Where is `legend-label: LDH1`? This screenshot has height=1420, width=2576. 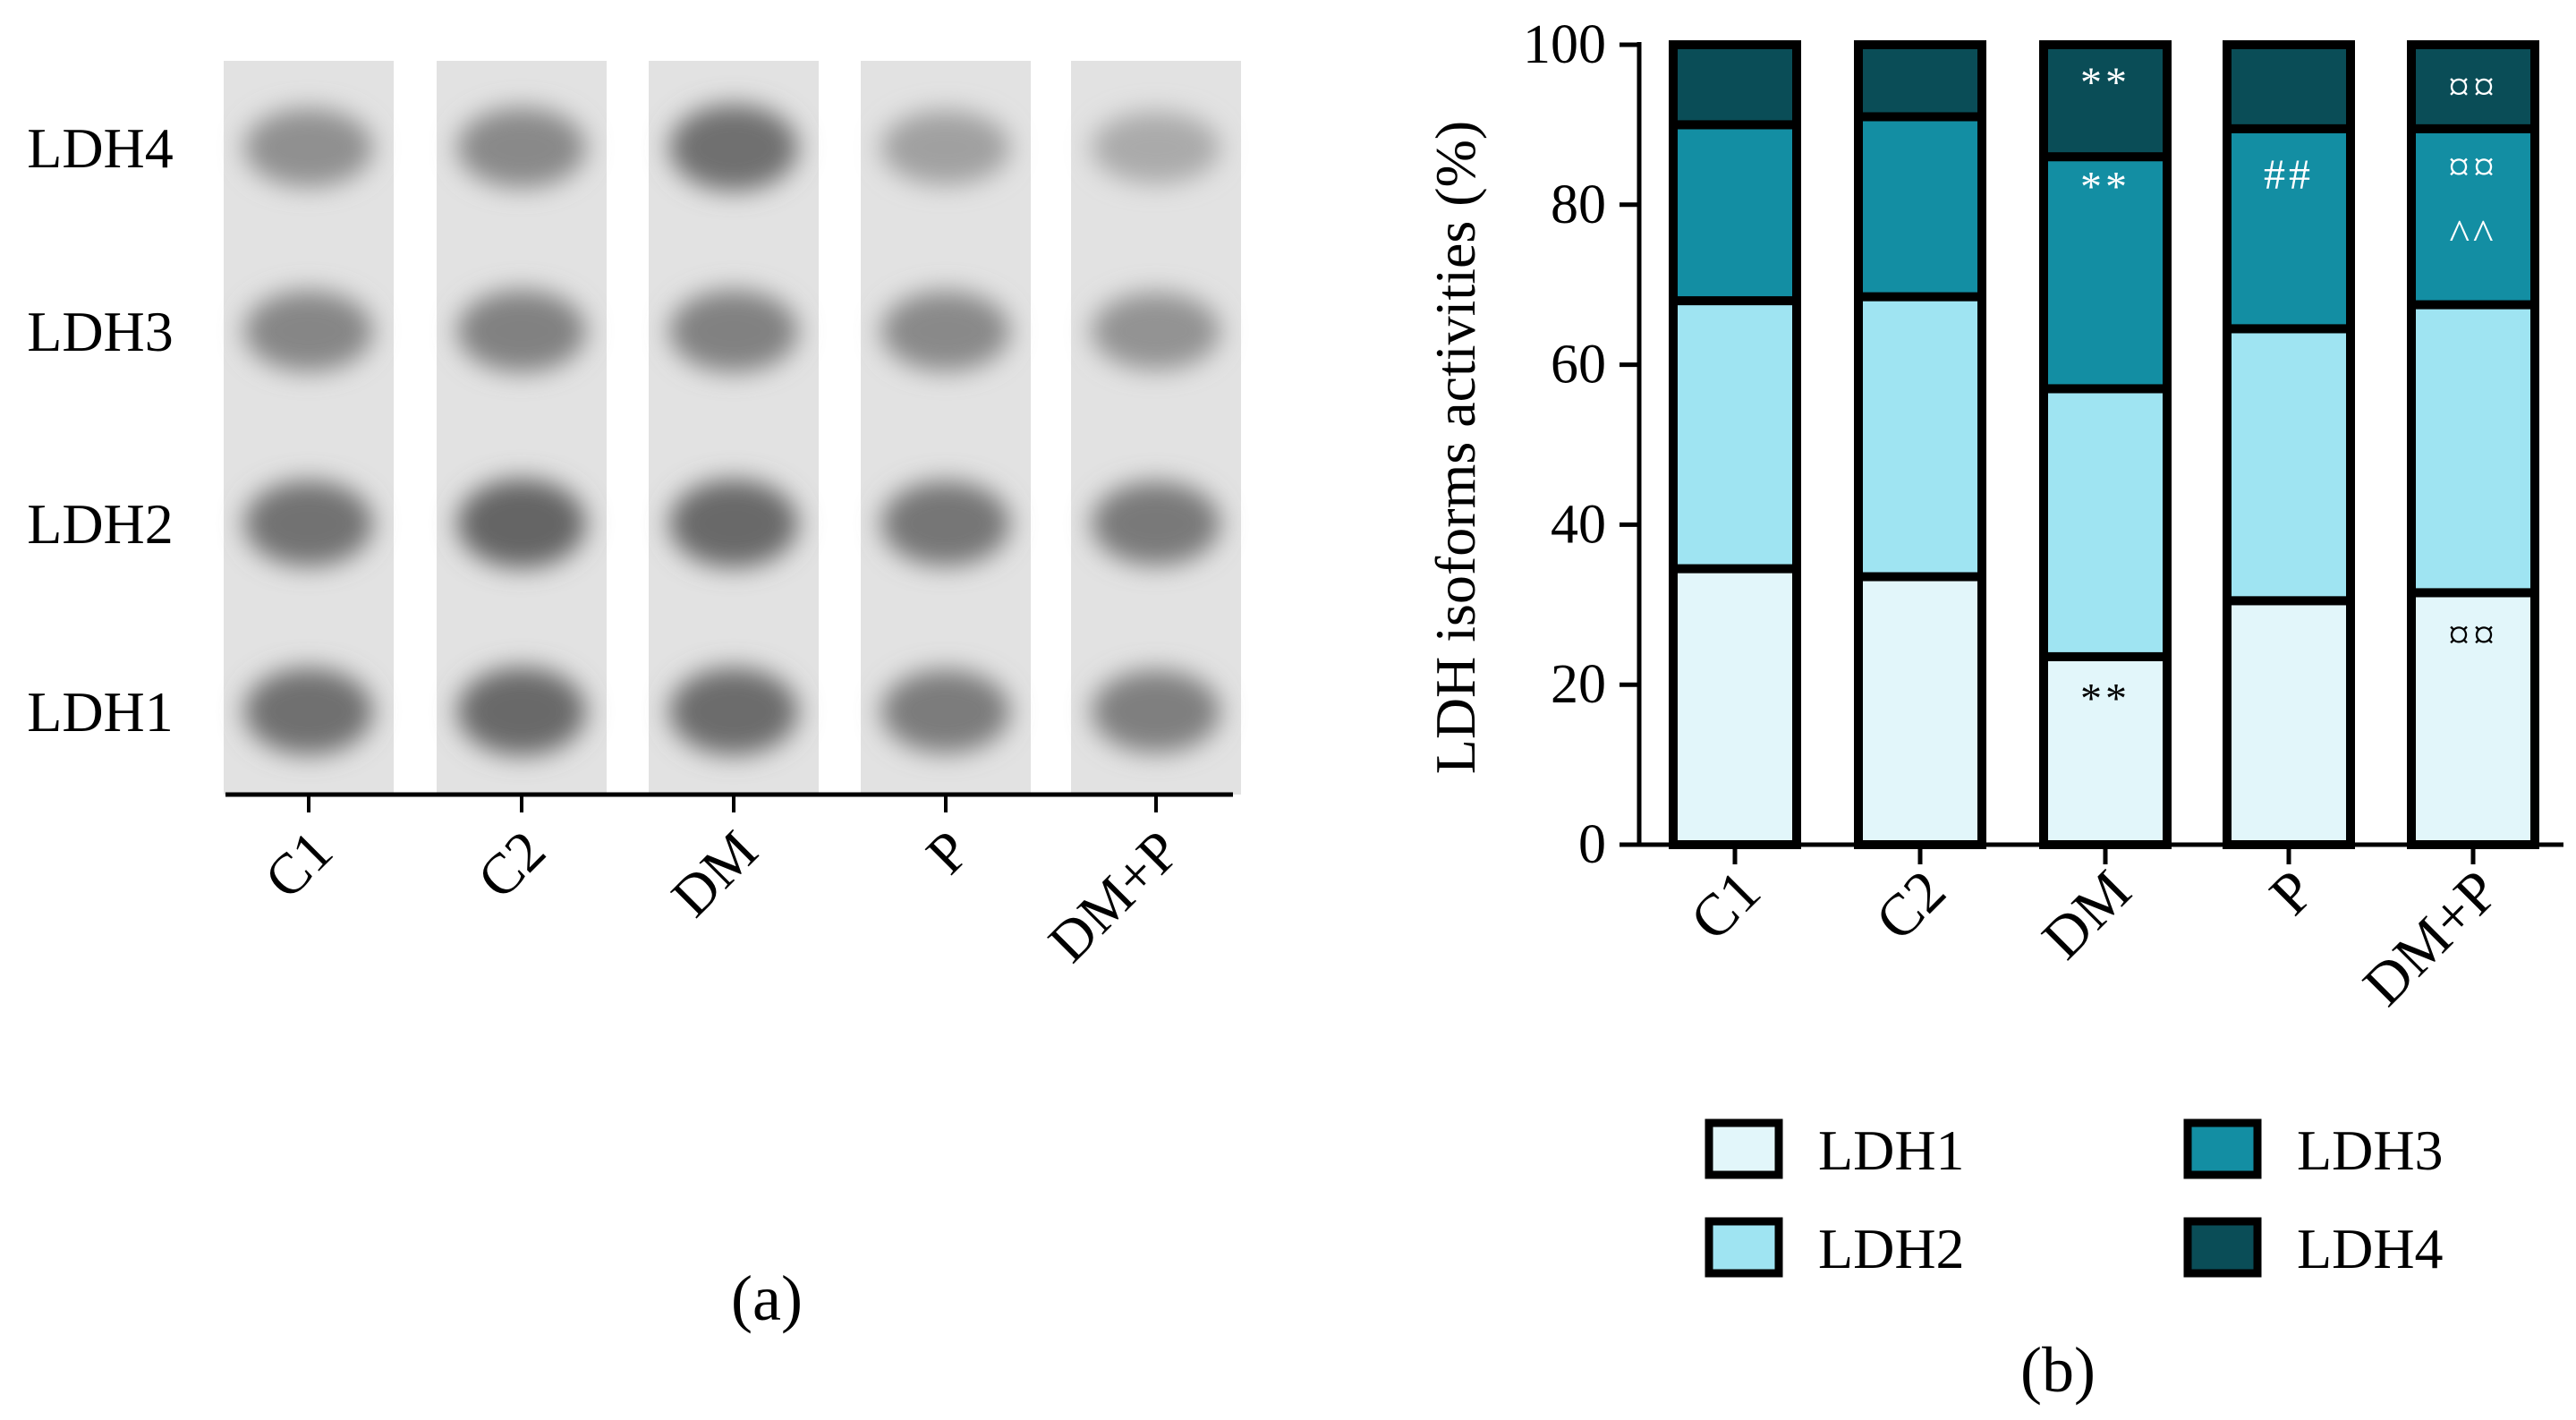
legend-label: LDH1 is located at coordinates (1892, 1150).